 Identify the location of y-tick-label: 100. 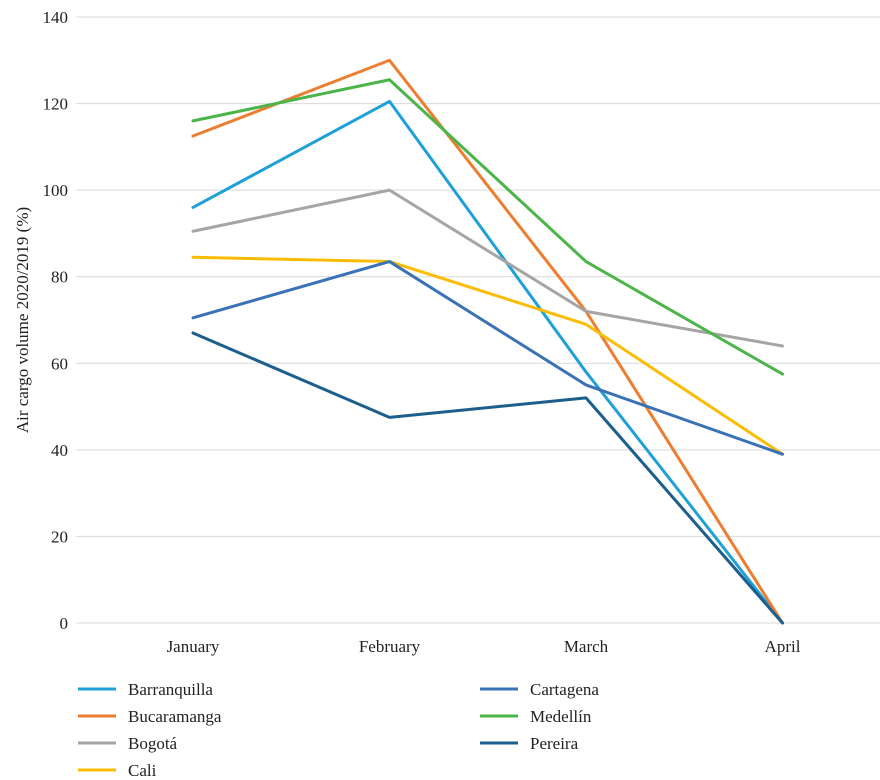
(56, 190).